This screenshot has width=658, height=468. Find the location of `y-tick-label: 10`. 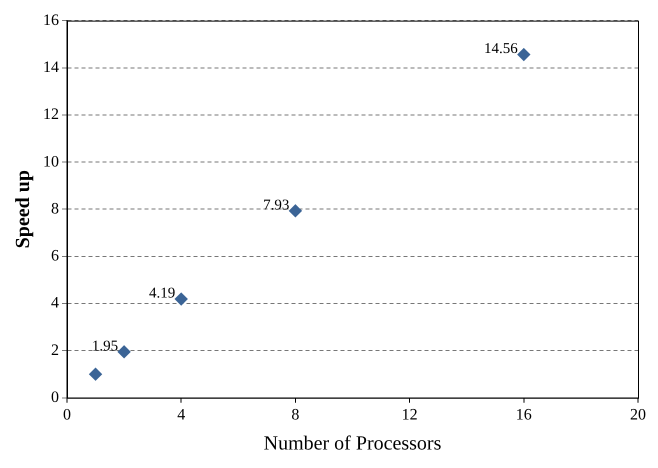

y-tick-label: 10 is located at coordinates (51, 161).